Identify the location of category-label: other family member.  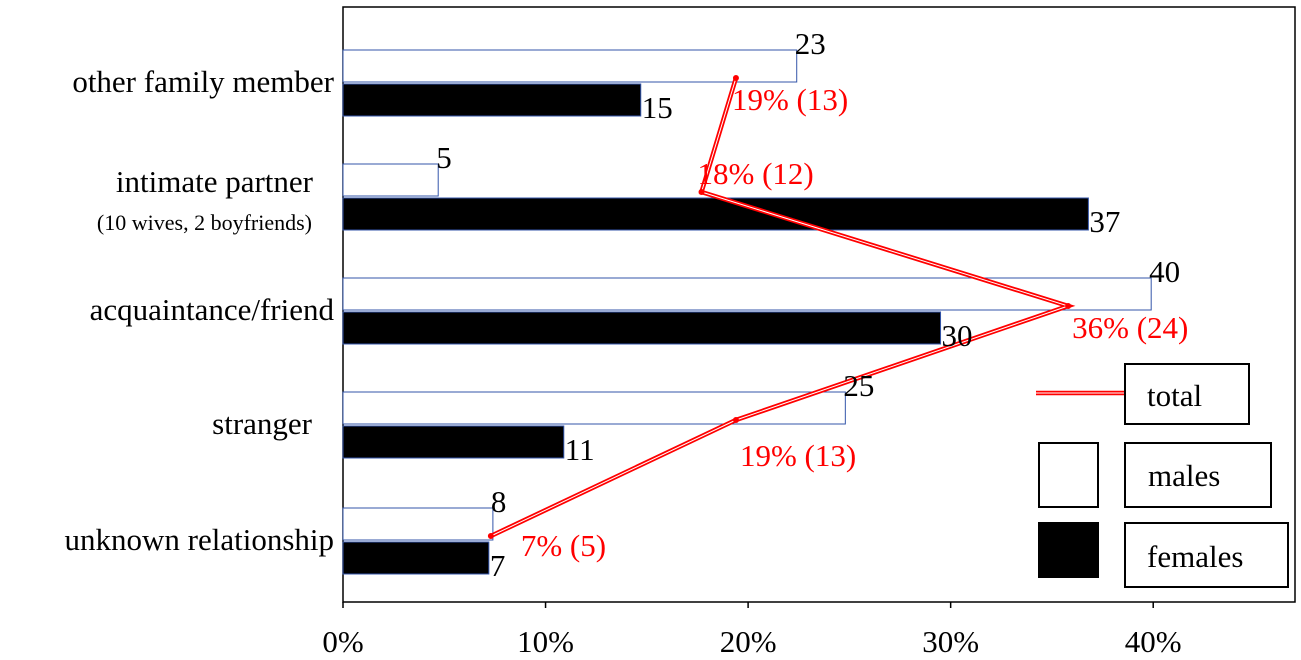
(203, 81).